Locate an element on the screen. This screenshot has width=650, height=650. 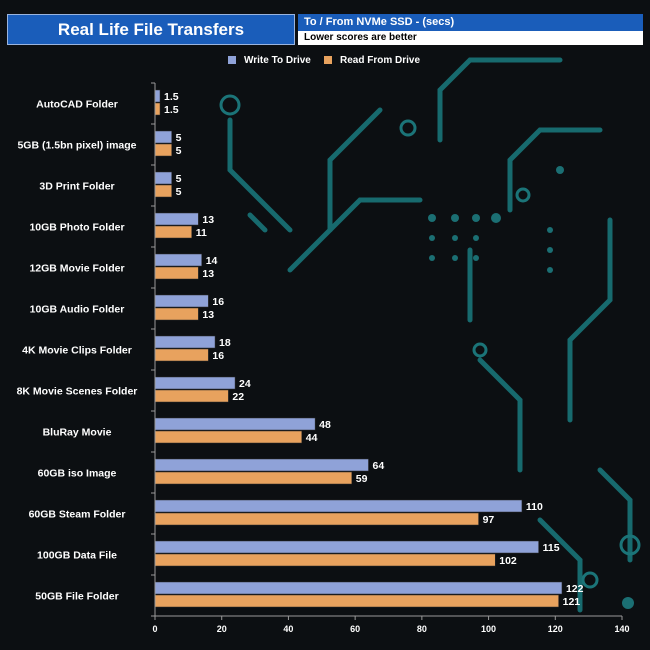
x-tick-label: 40 is located at coordinates (288, 629).